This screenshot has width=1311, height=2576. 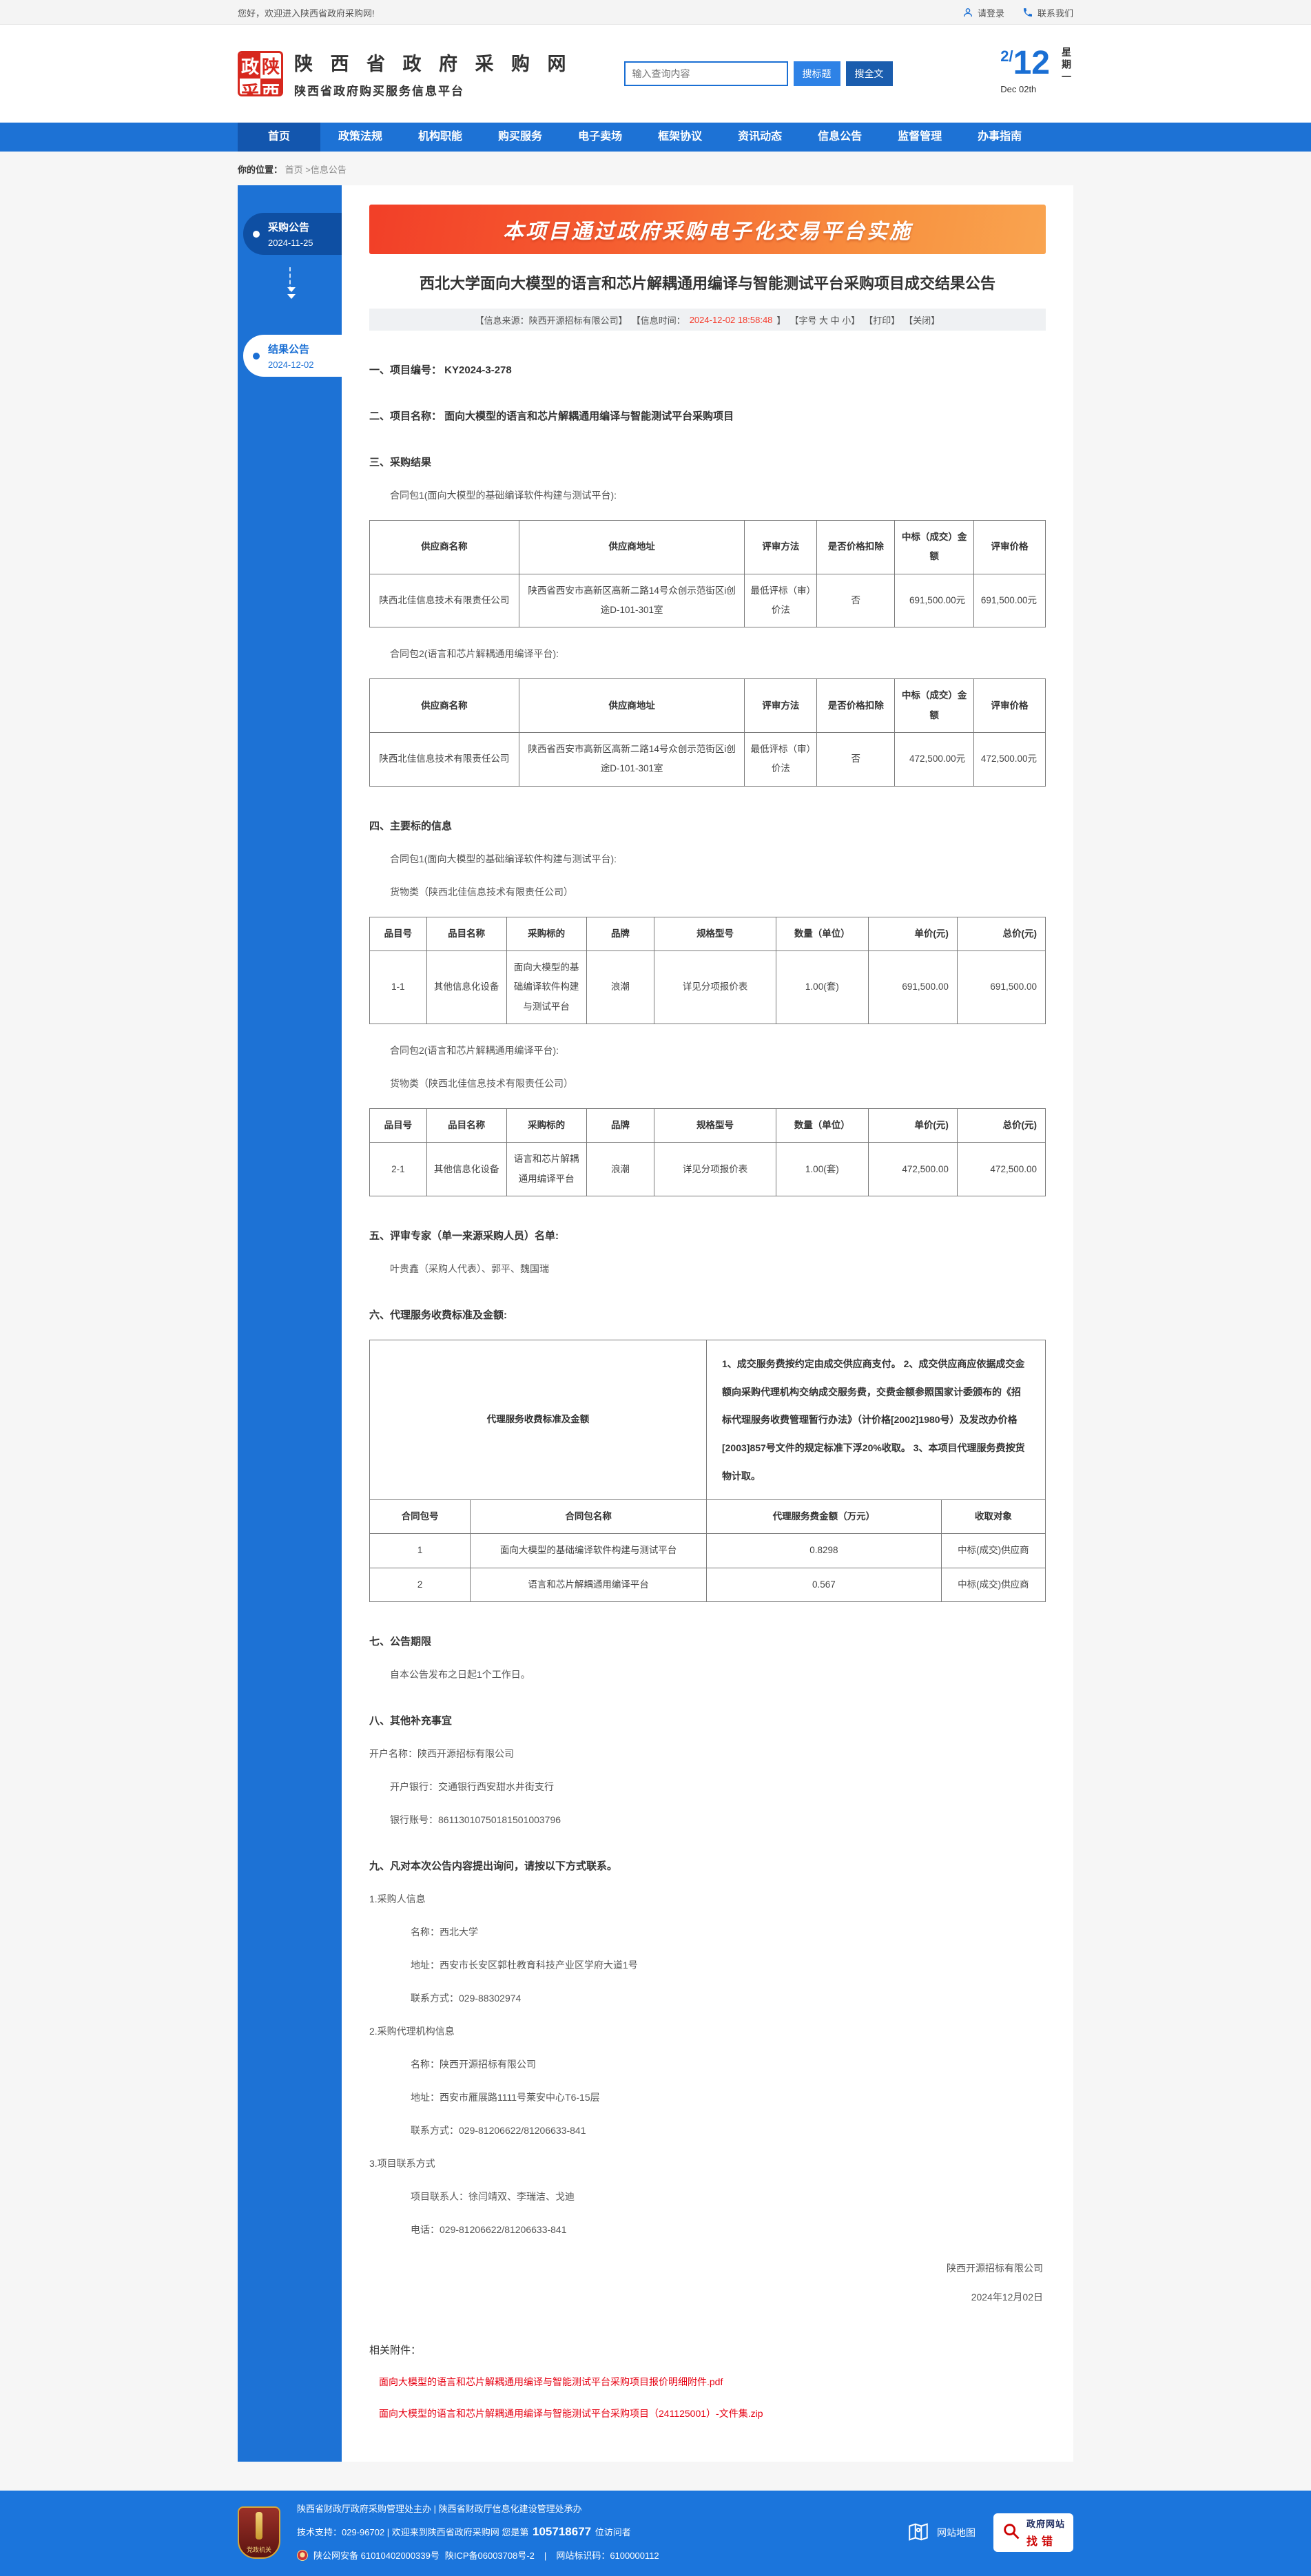 What do you see at coordinates (607, 2555) in the screenshot?
I see `site-code: 网站标识码：6100000112` at bounding box center [607, 2555].